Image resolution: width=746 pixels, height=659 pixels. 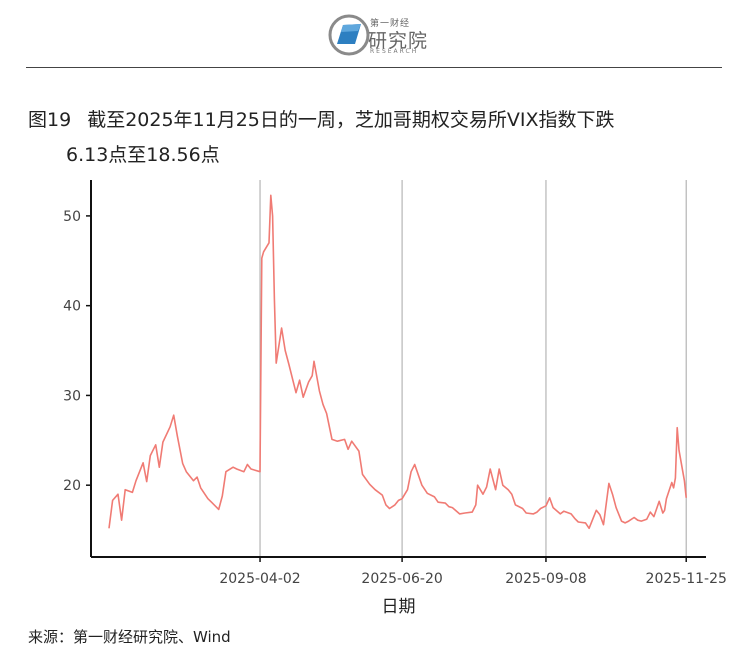 I want to click on x-tick-label-0: 2025-04-02, so click(x=259, y=579).